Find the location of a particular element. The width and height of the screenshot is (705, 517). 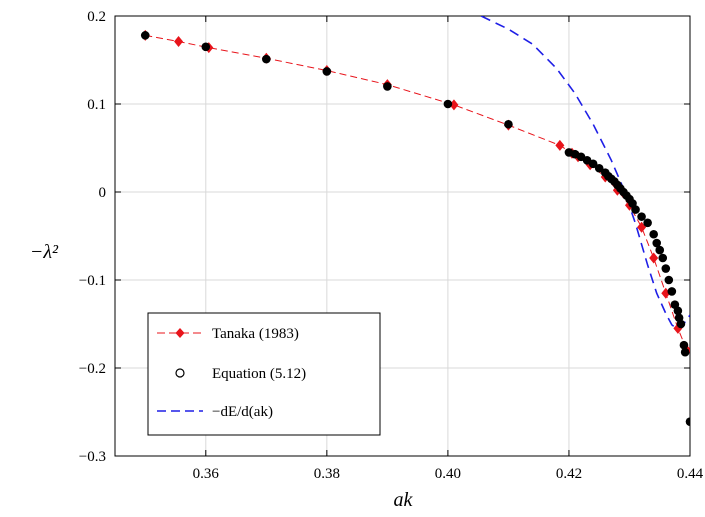

y-tick-label: −0.1 is located at coordinates (92, 281).